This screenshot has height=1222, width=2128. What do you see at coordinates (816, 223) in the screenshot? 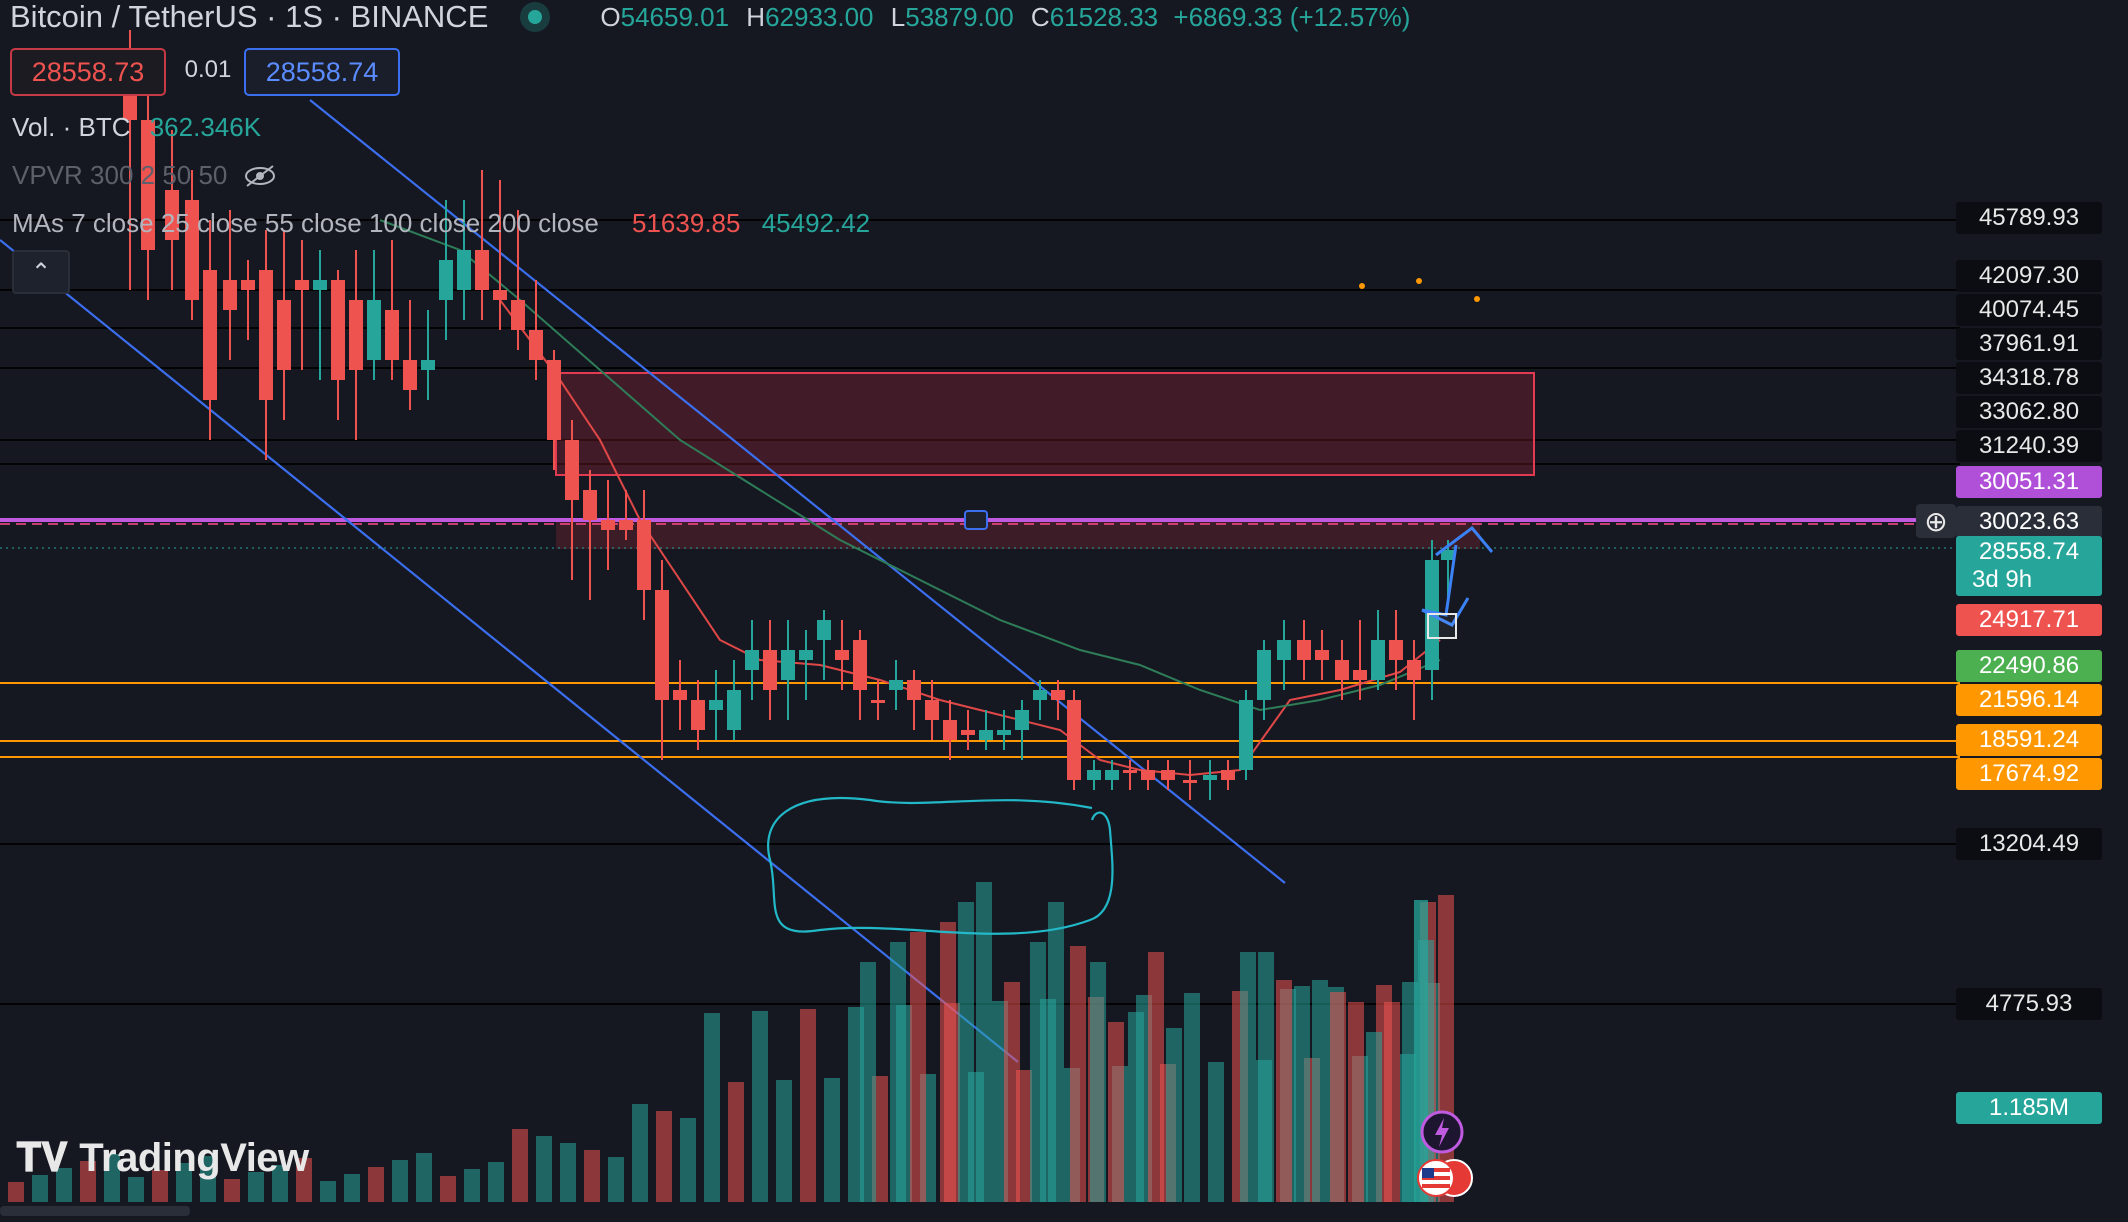
I see `ma-value-2: 45492.42` at bounding box center [816, 223].